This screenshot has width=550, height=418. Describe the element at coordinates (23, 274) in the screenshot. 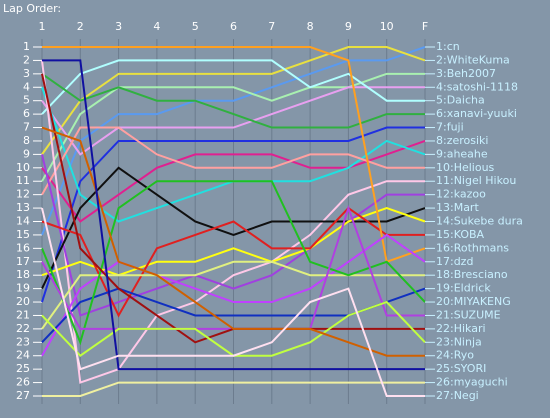

I see `y-tick-label: 18` at that location.